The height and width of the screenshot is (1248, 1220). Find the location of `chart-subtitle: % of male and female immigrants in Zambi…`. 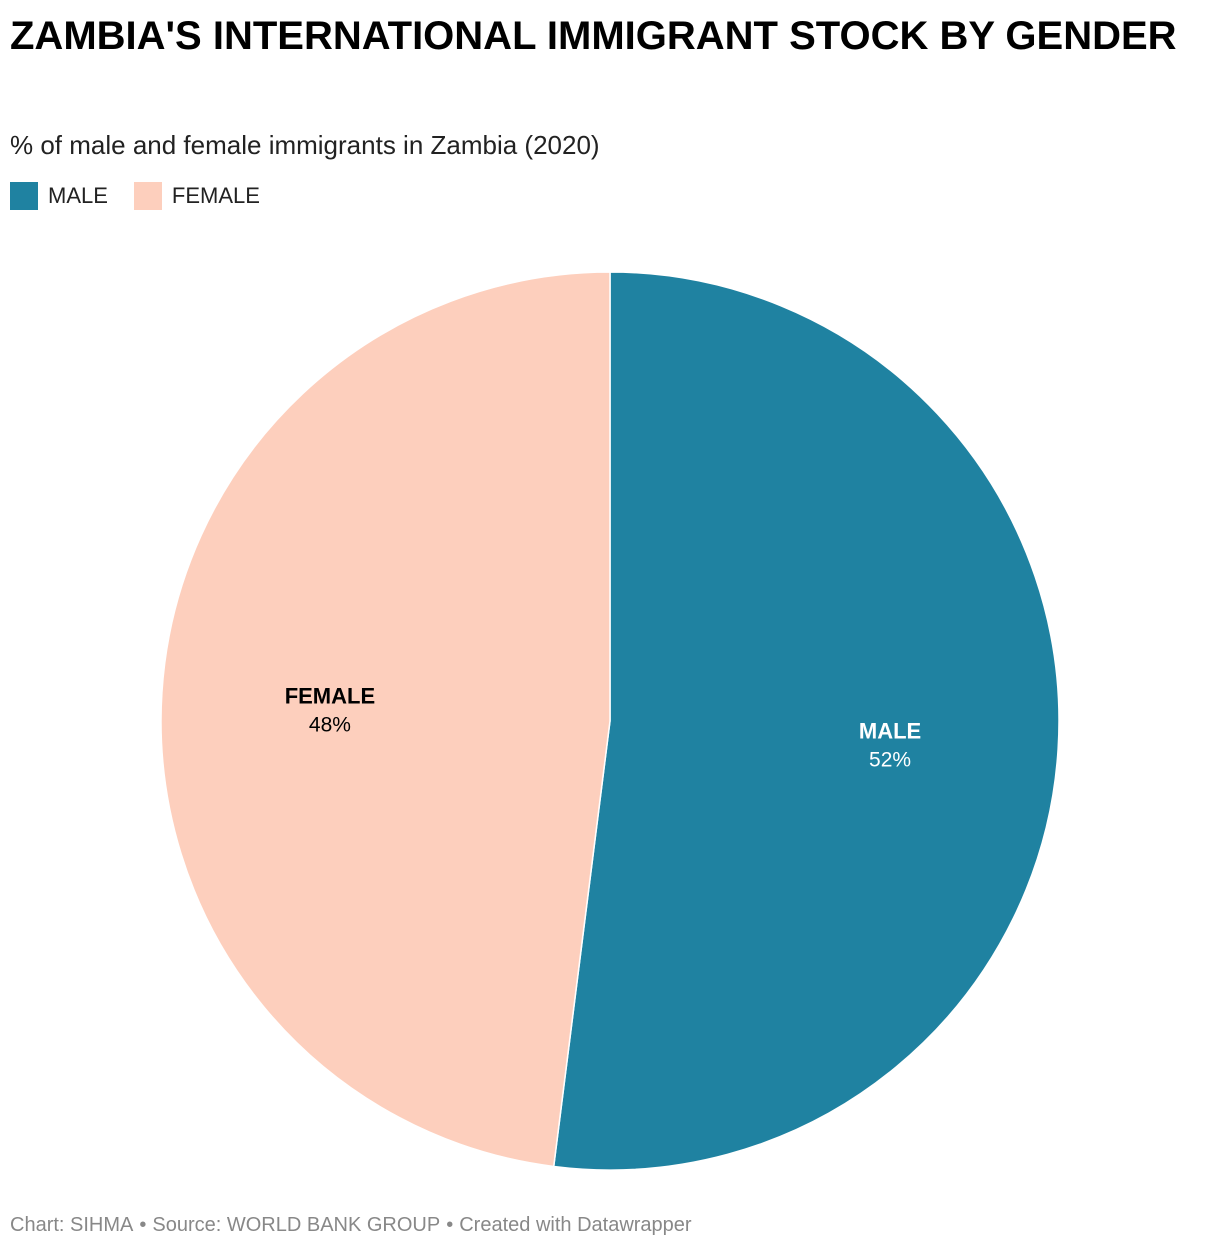

chart-subtitle: % of male and female immigrants in Zambi… is located at coordinates (305, 145).